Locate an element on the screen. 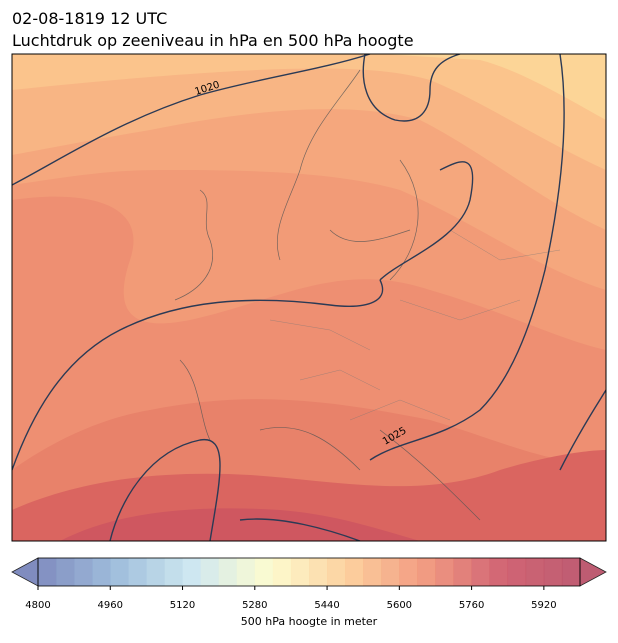  colorbar-frame is located at coordinates (309, 572).